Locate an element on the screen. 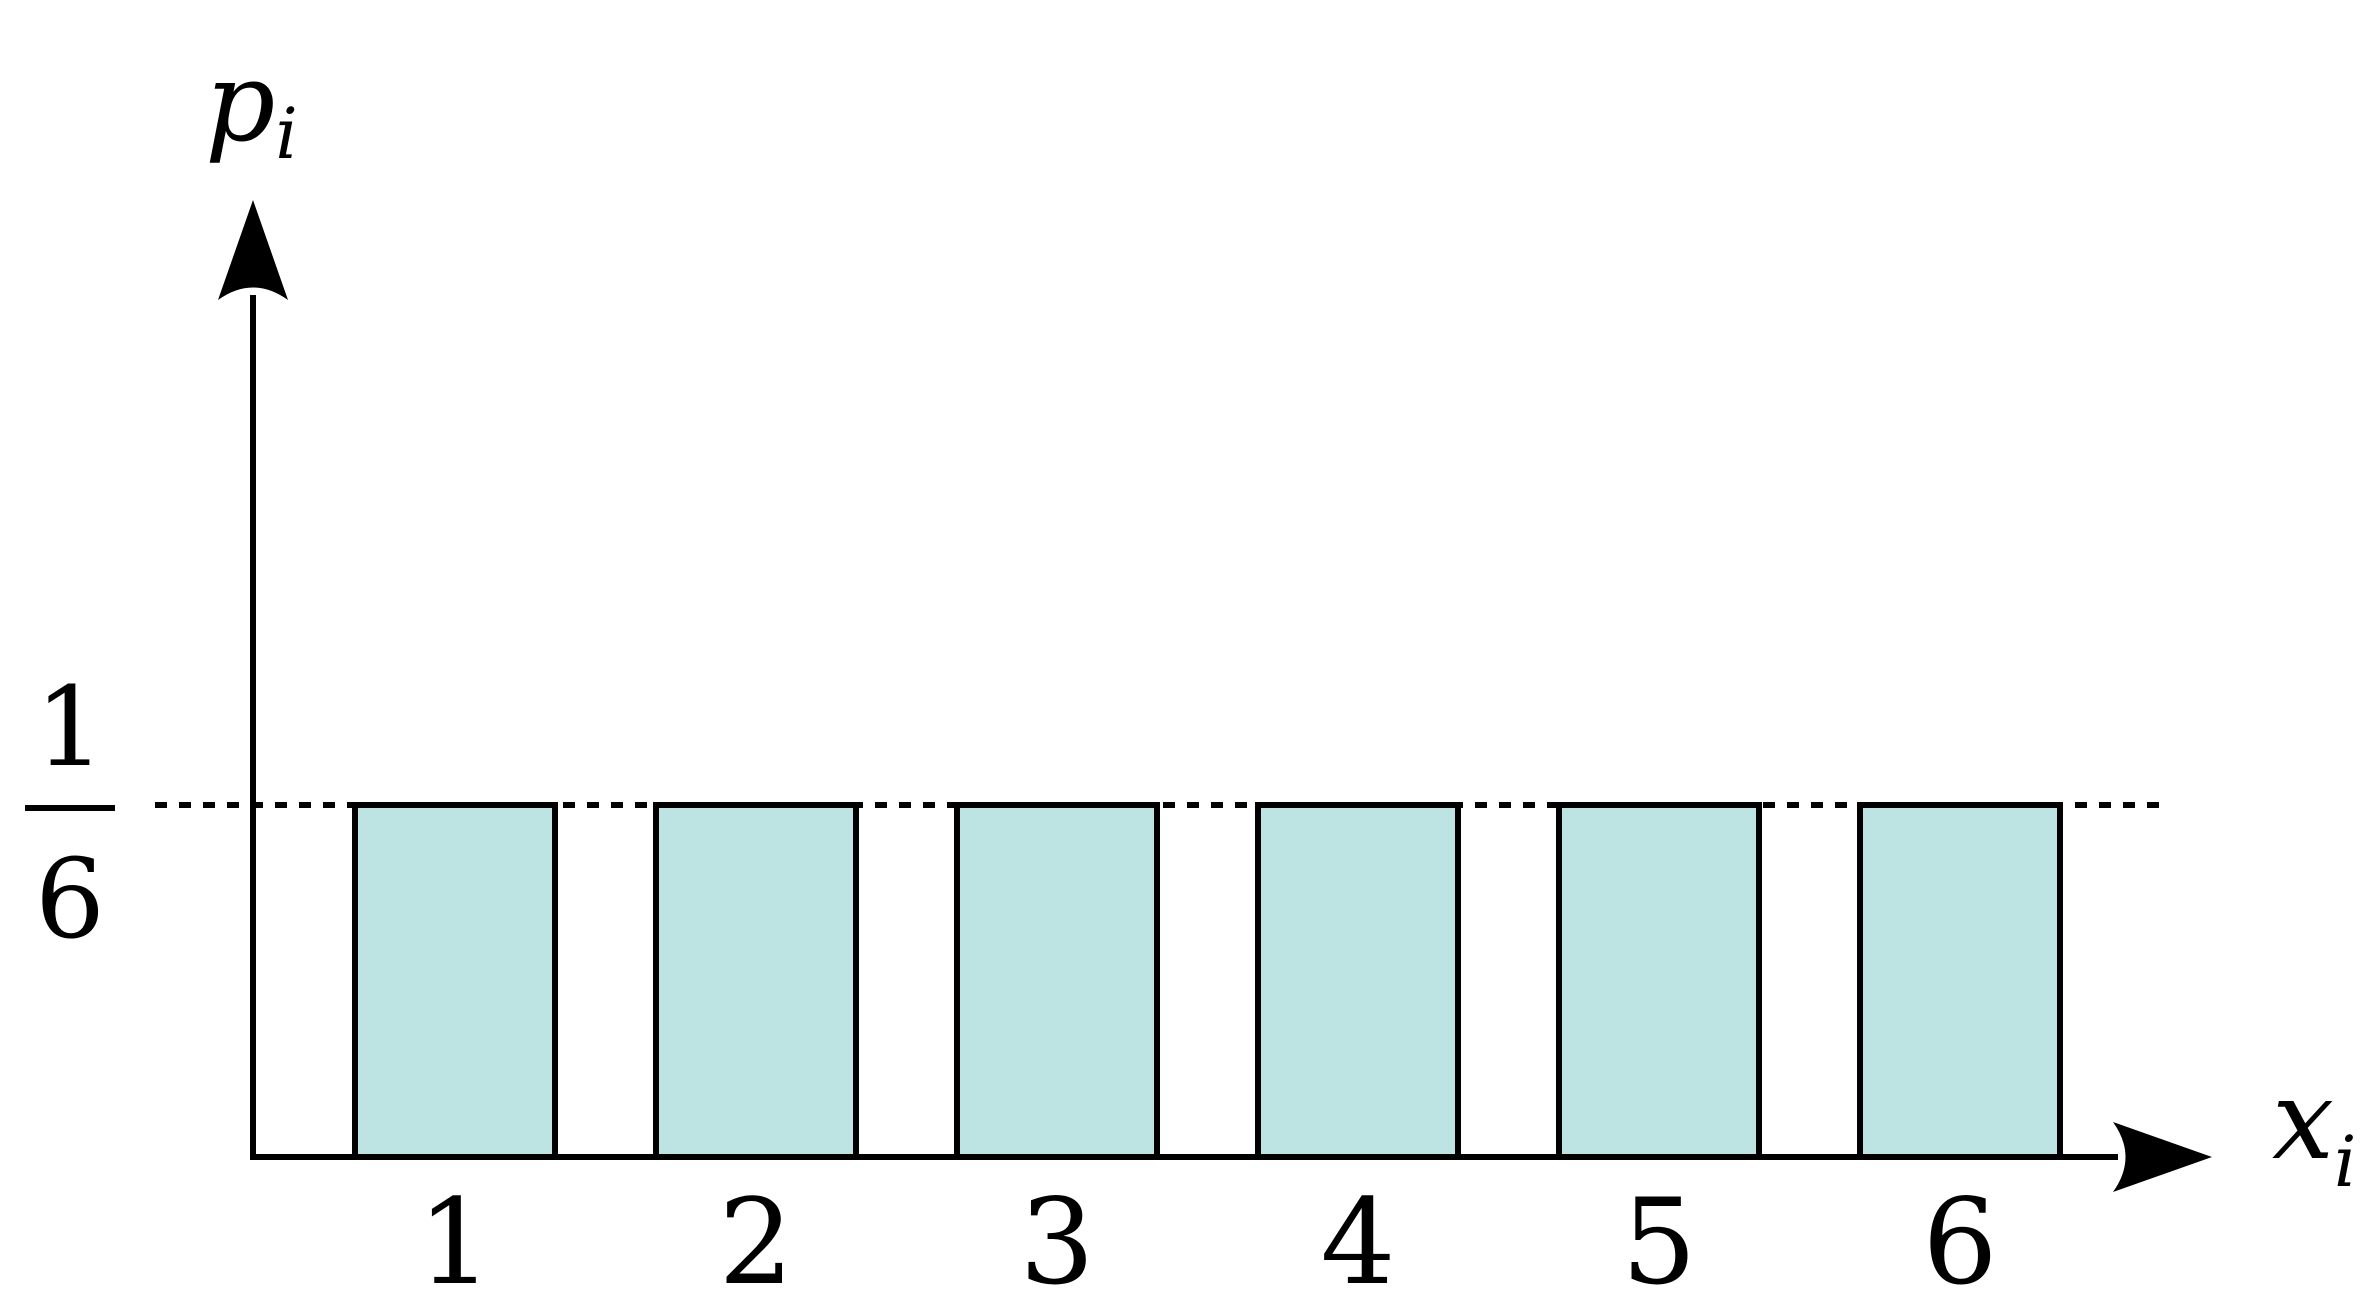  x-tick-label-3: 3 is located at coordinates (1056, 1239).